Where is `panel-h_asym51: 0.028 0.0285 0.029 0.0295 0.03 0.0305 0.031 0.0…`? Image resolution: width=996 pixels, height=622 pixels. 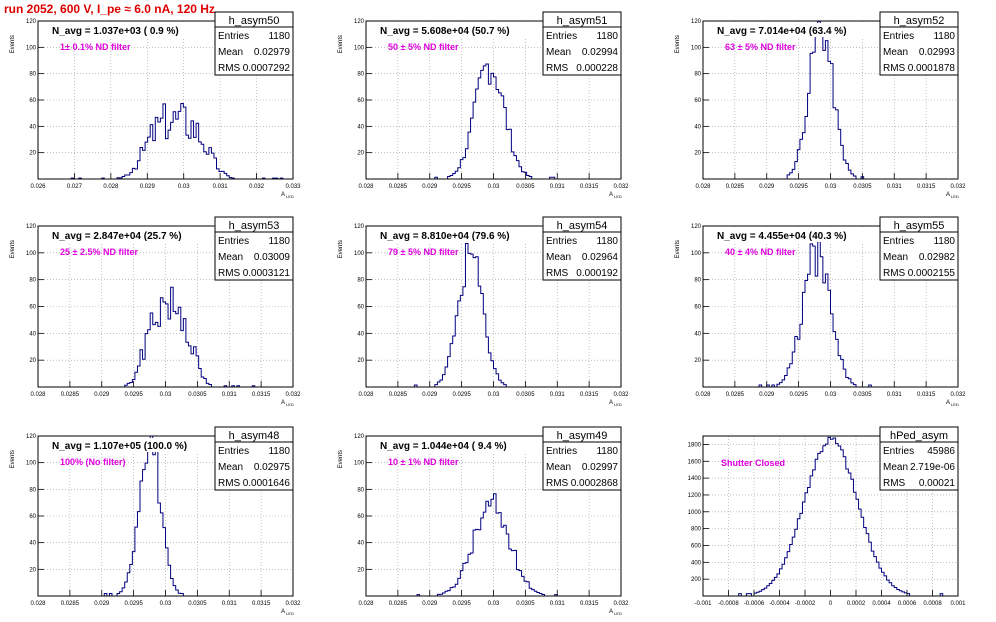
panel-h_asym51: 0.028 0.0285 0.029 0.0295 0.03 0.0305 0.031 0.0… is located at coordinates (483, 105).